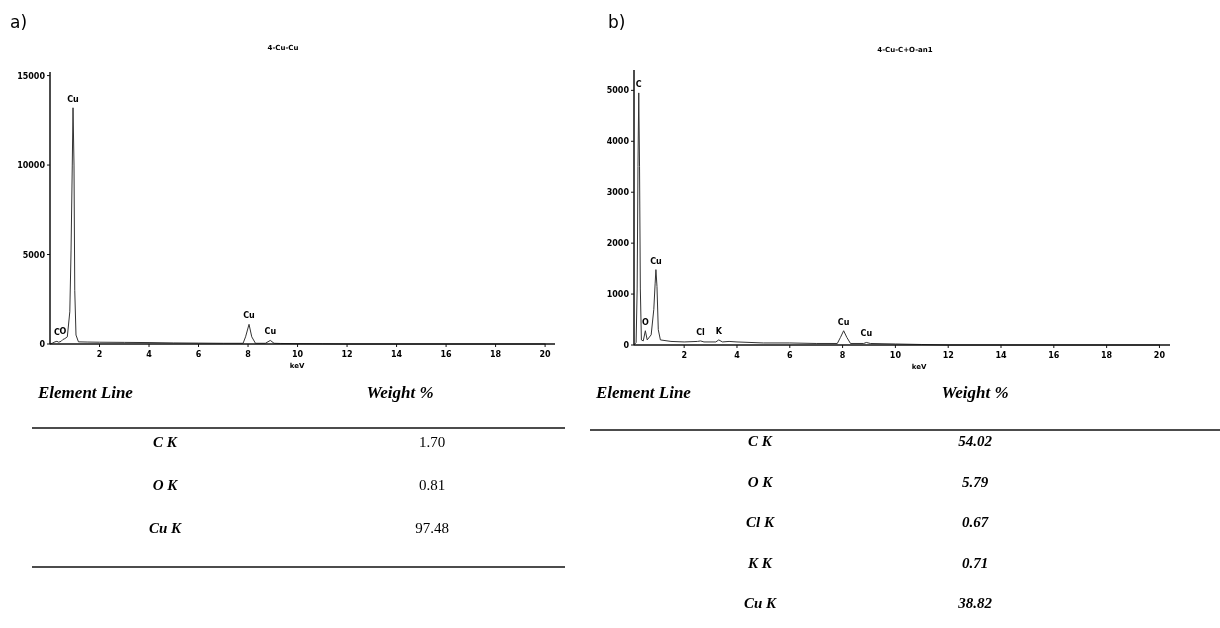 This screenshot has width=1220, height=628. What do you see at coordinates (975, 562) in the screenshot?
I see `text: 0.71` at bounding box center [975, 562].